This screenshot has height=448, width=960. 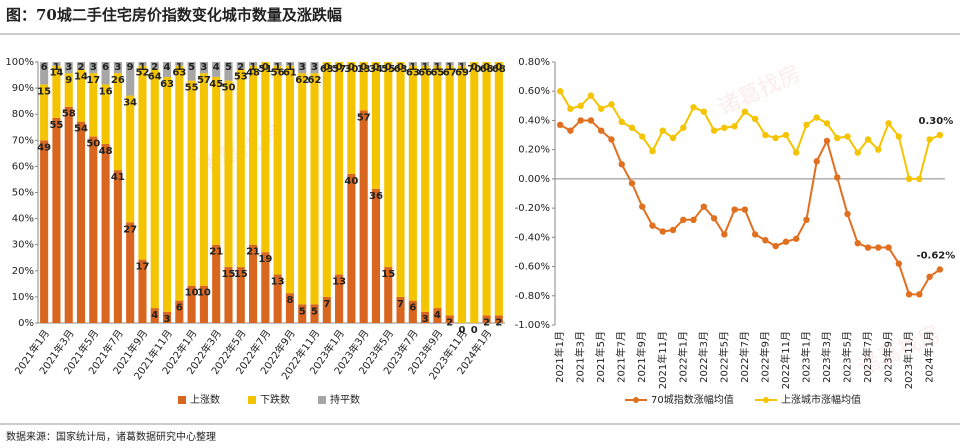 What do you see at coordinates (253, 252) in the screenshot?
I see `data-label: 21` at bounding box center [253, 252].